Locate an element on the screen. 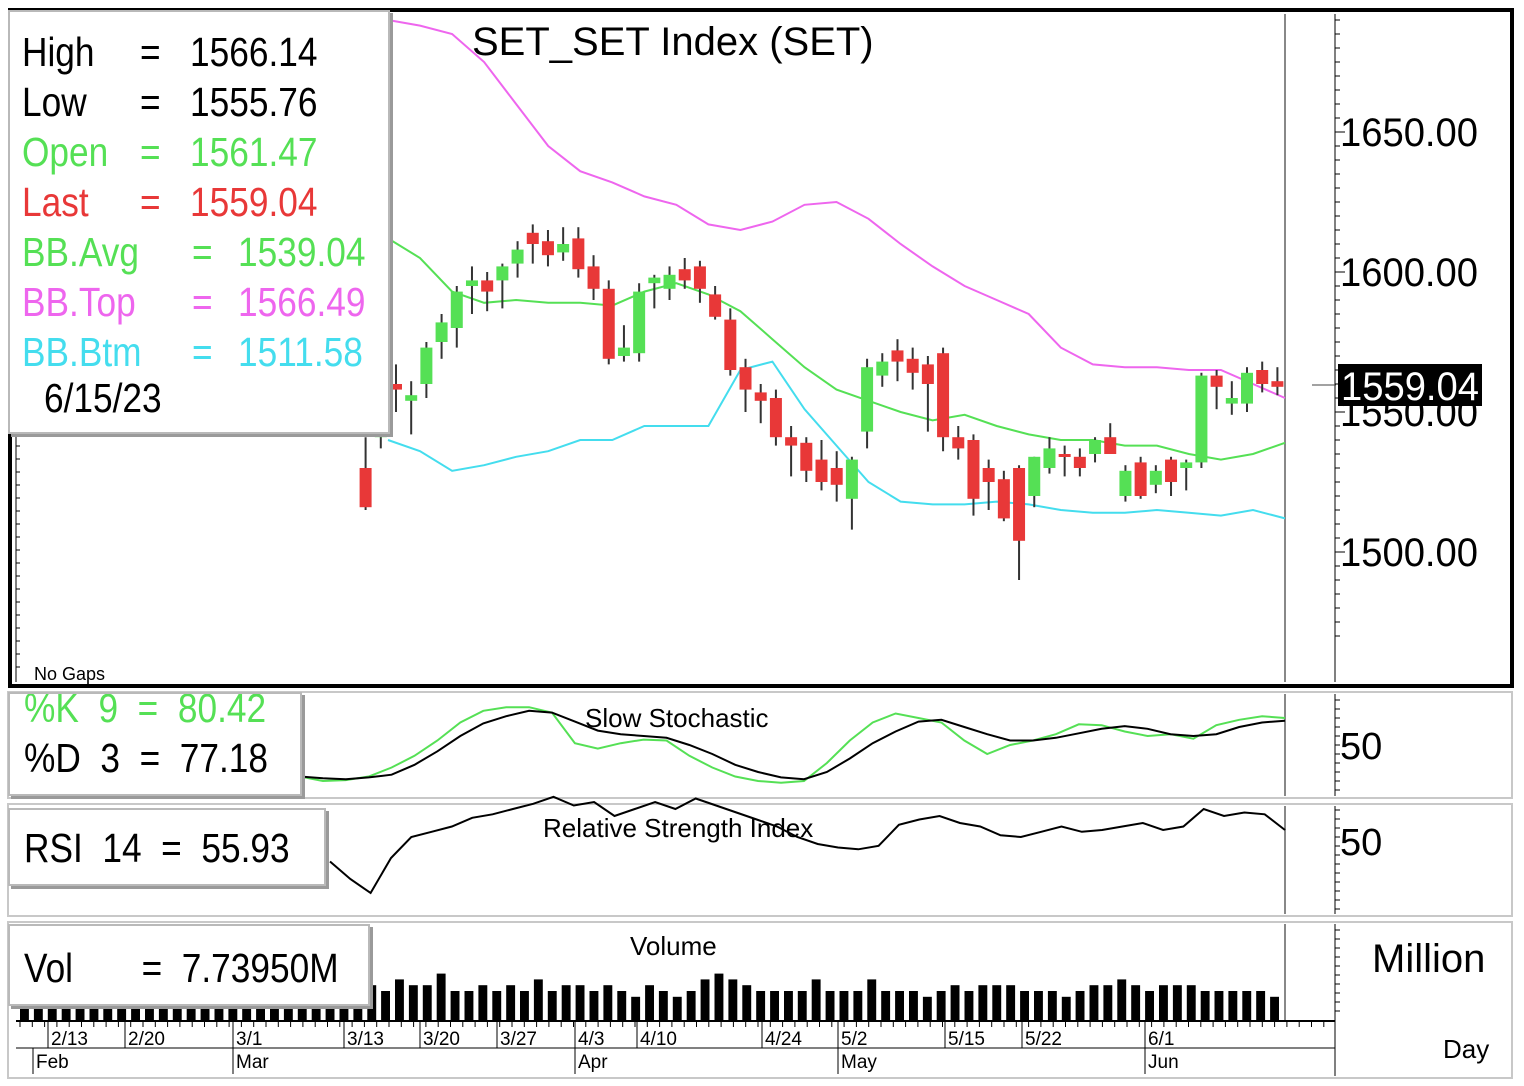 The image size is (1524, 1086). volume-legend-box: Vol = 7.73950M is located at coordinates (189, 965).